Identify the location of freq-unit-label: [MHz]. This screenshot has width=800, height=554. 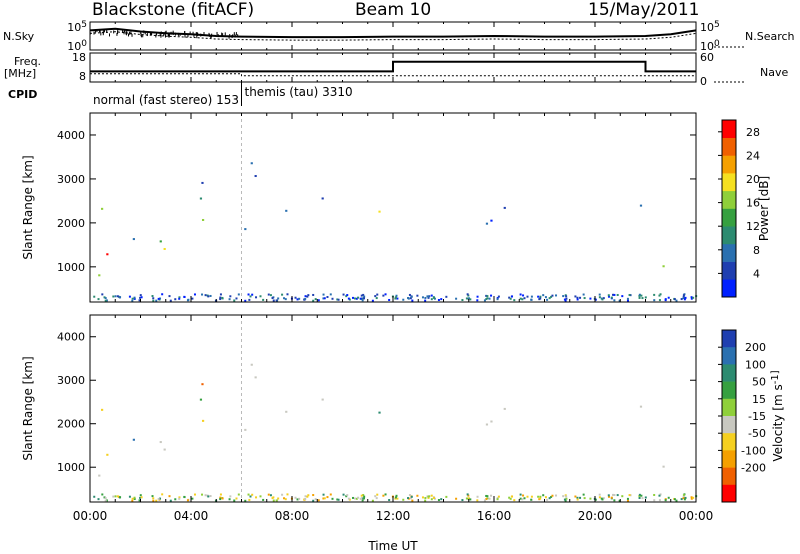
(20, 73).